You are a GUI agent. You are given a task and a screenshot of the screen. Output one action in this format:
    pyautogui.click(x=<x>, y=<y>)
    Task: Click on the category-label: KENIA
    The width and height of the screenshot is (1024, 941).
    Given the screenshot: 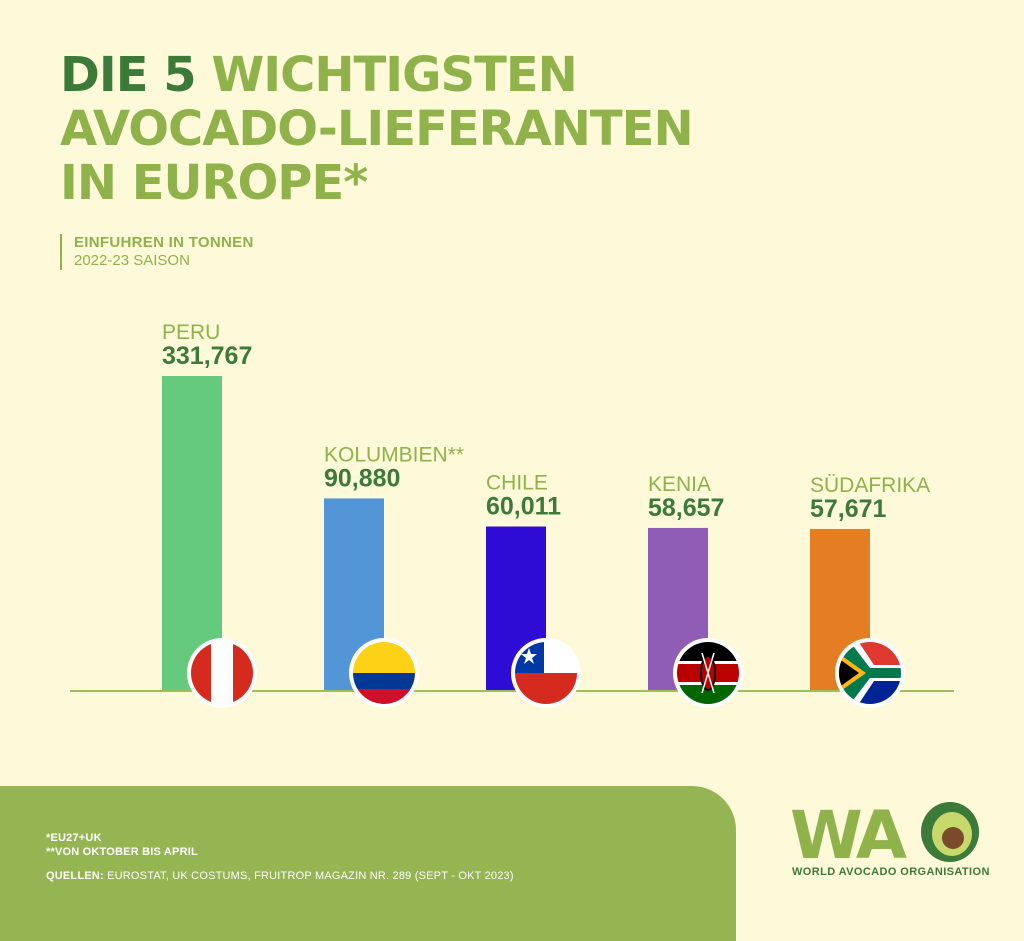 What is the action you would take?
    pyautogui.click(x=679, y=484)
    